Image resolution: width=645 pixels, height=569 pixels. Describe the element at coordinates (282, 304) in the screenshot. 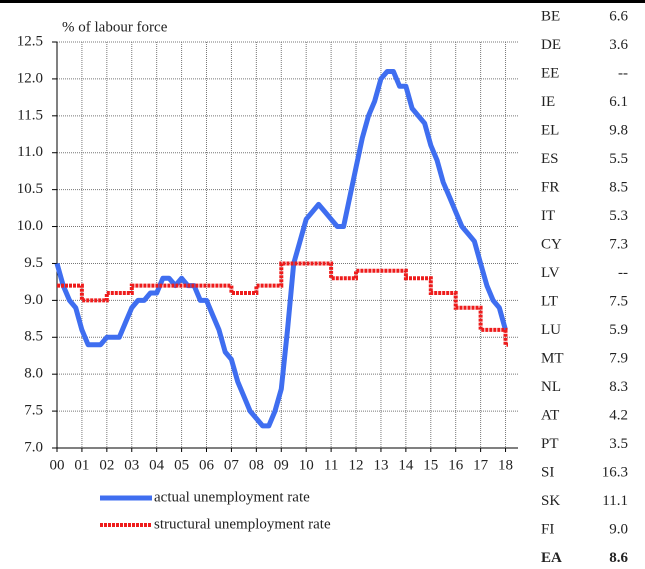

I see `series-line` at that location.